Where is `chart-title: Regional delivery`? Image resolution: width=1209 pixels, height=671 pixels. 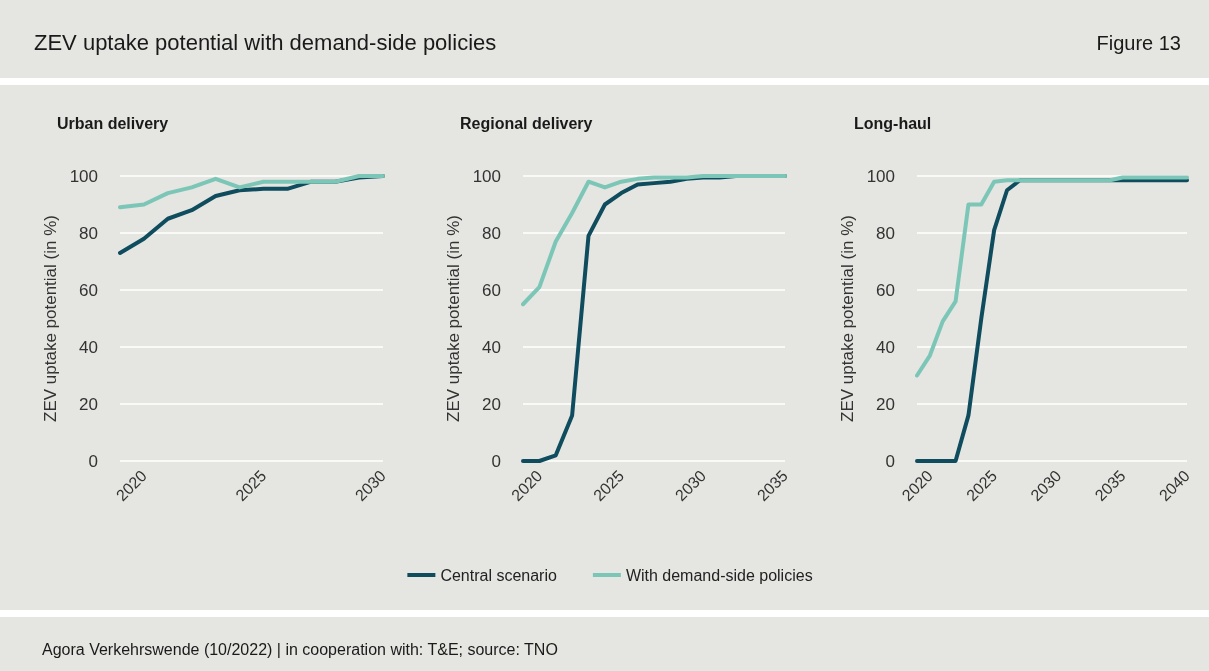
chart-title: Regional delivery is located at coordinates (526, 123).